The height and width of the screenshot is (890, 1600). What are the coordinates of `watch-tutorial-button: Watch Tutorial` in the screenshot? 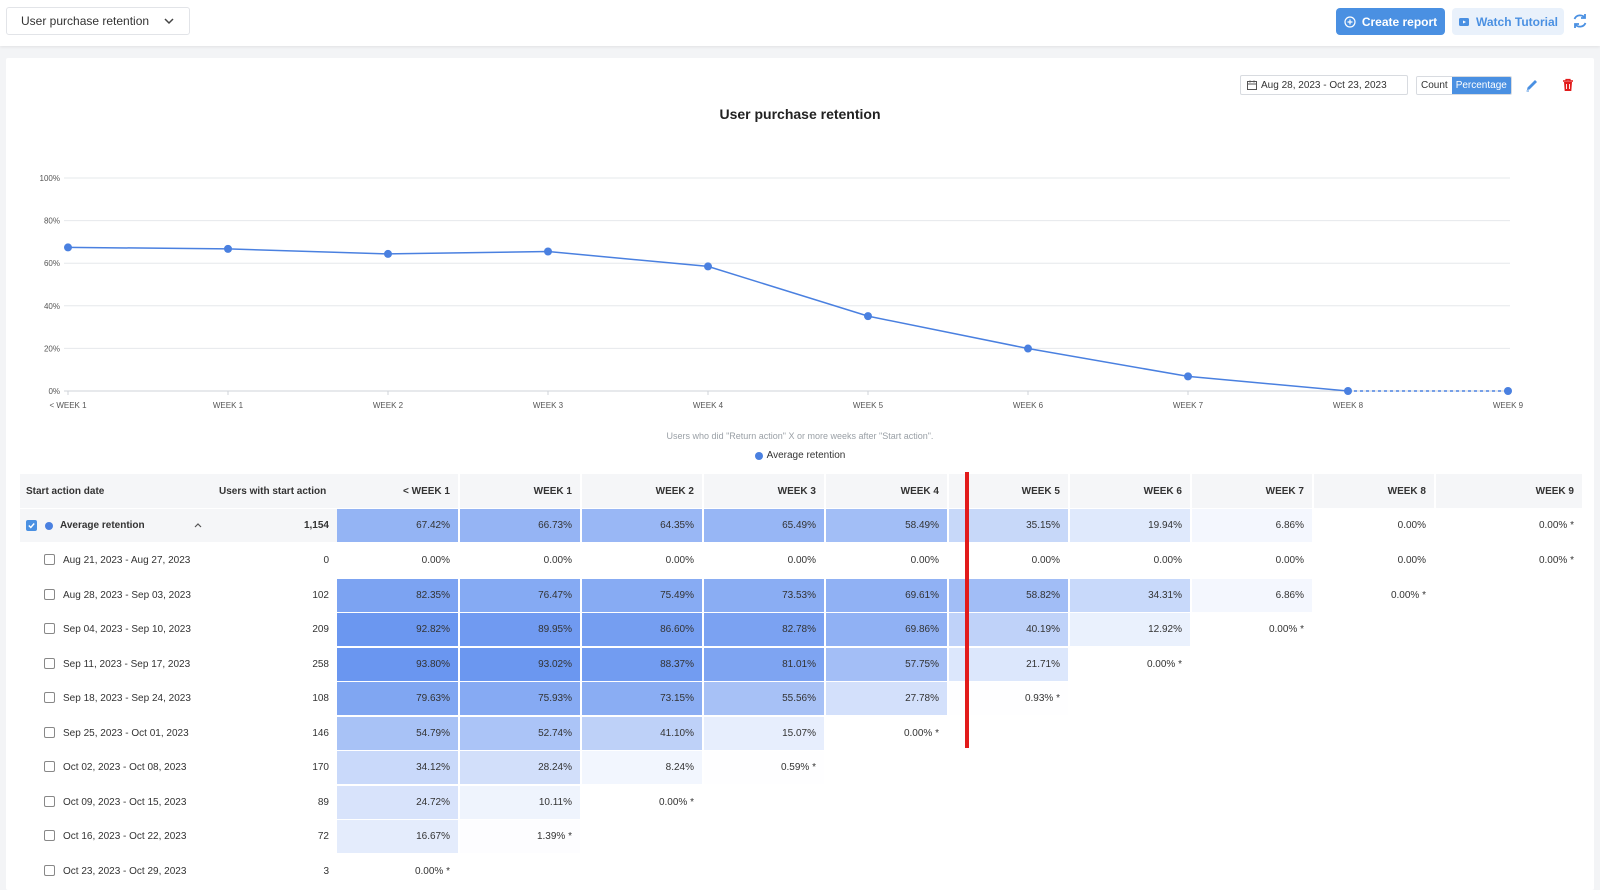 It's located at (1508, 21).